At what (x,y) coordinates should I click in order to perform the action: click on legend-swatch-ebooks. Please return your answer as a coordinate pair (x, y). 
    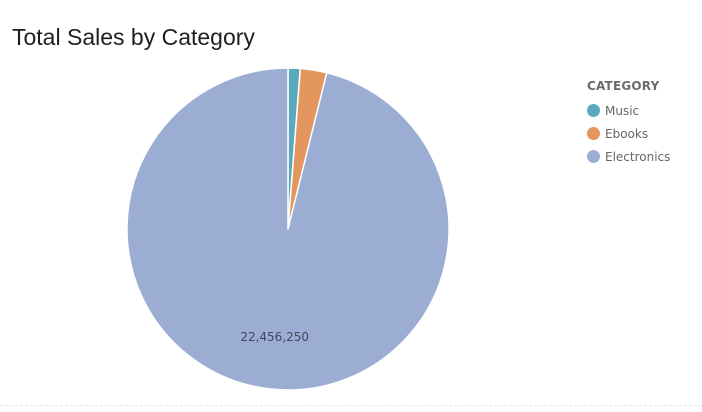
    Looking at the image, I should click on (593, 133).